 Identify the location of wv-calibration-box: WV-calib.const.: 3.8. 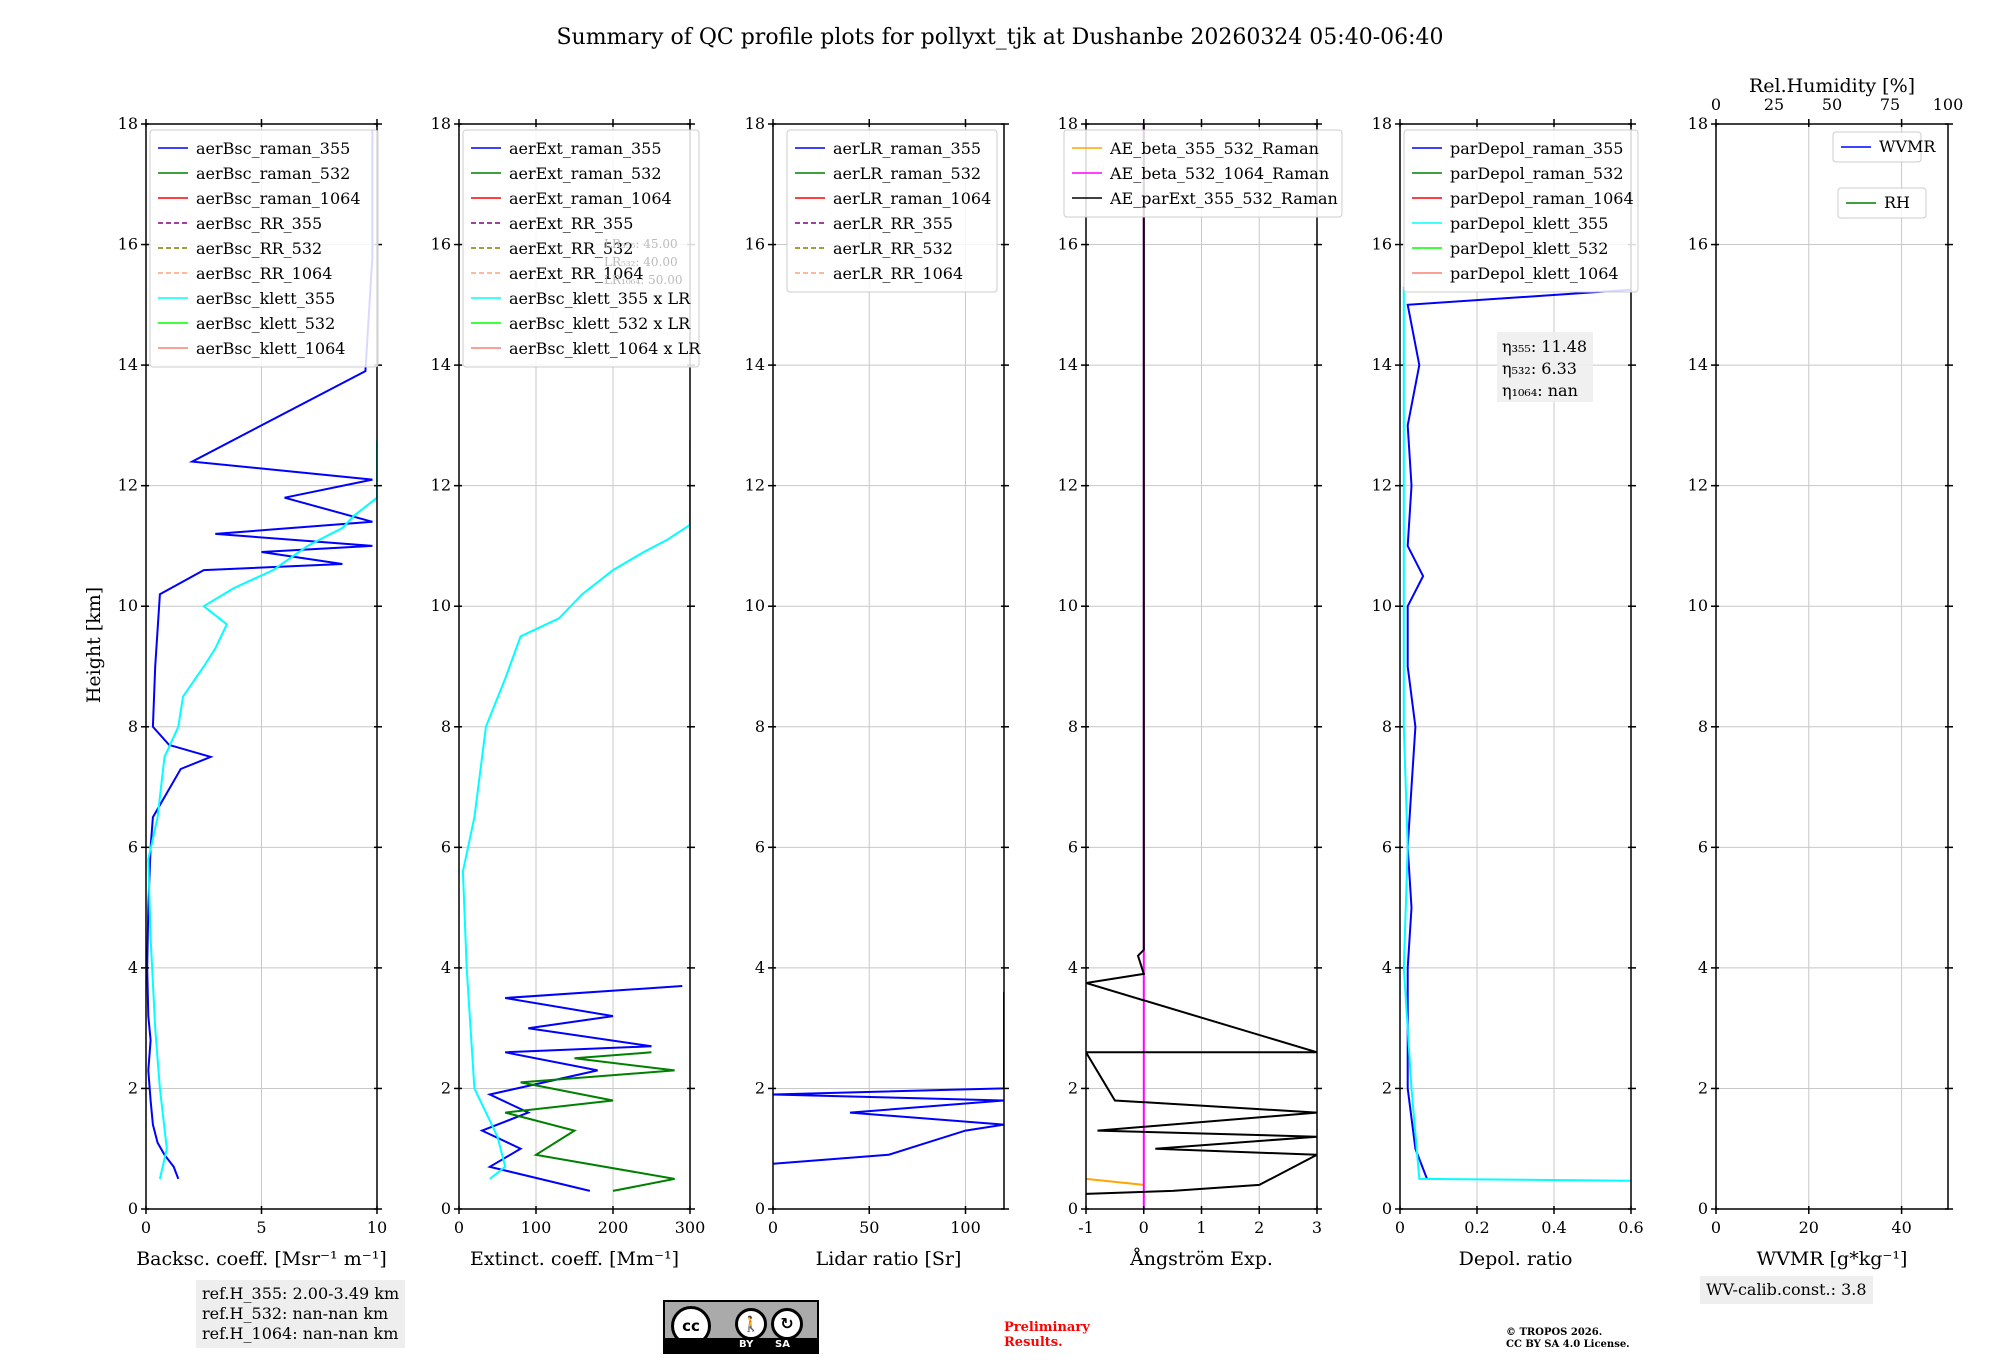
(1786, 1290).